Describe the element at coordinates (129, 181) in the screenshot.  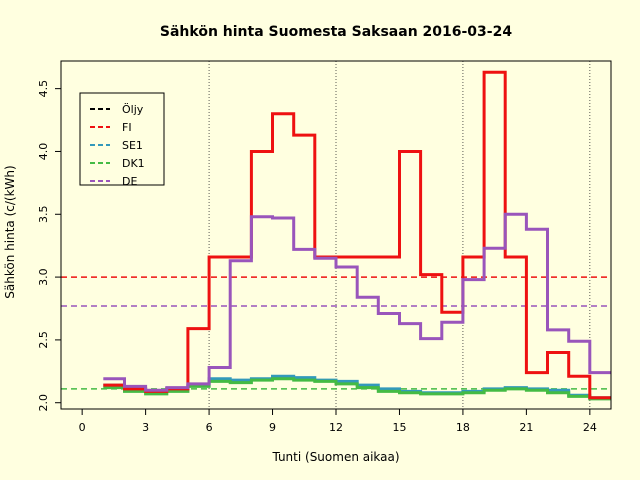
I see `legend-label-5: DE` at that location.